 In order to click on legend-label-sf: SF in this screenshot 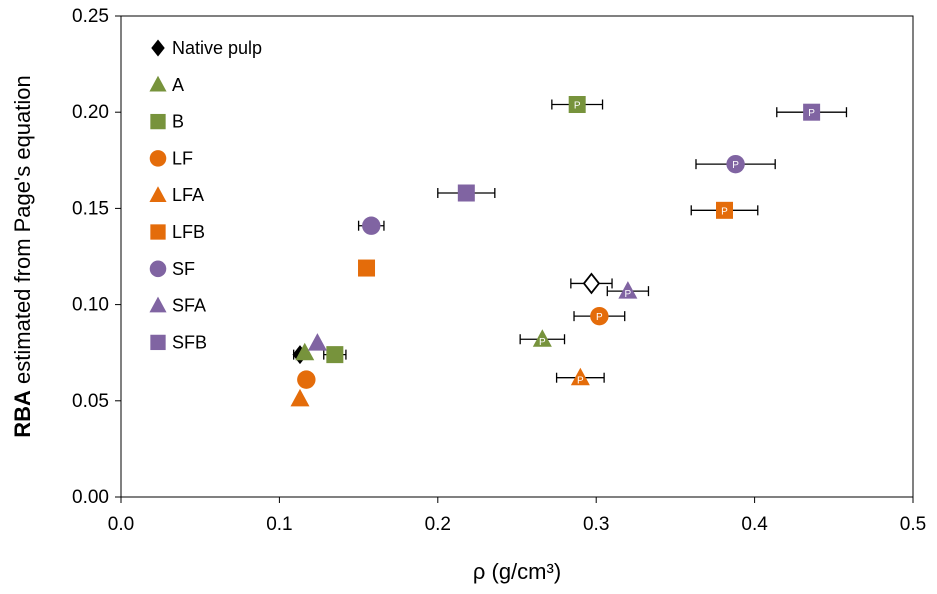, I will do `click(183, 269)`.